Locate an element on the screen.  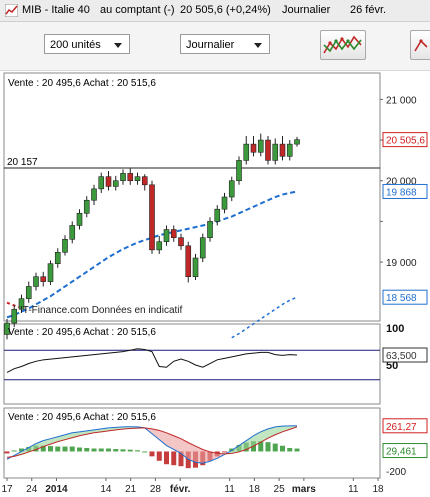
macd-y-tick-label: -200 is located at coordinates (396, 472).